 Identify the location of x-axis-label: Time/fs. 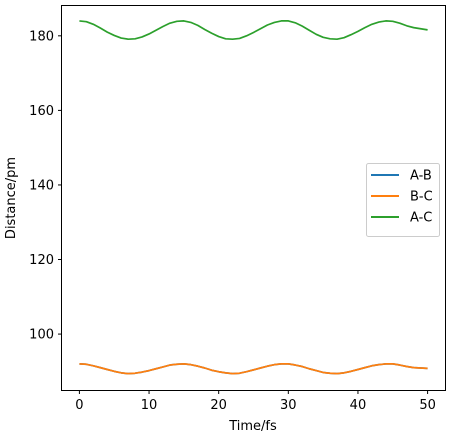
(252, 426).